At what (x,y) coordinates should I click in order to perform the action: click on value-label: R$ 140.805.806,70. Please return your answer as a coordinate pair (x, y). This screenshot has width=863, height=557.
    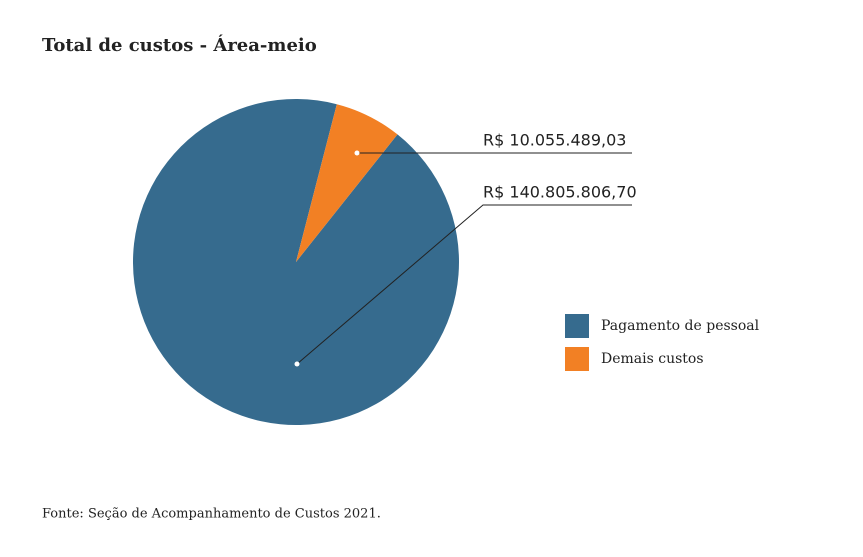
    Looking at the image, I should click on (560, 192).